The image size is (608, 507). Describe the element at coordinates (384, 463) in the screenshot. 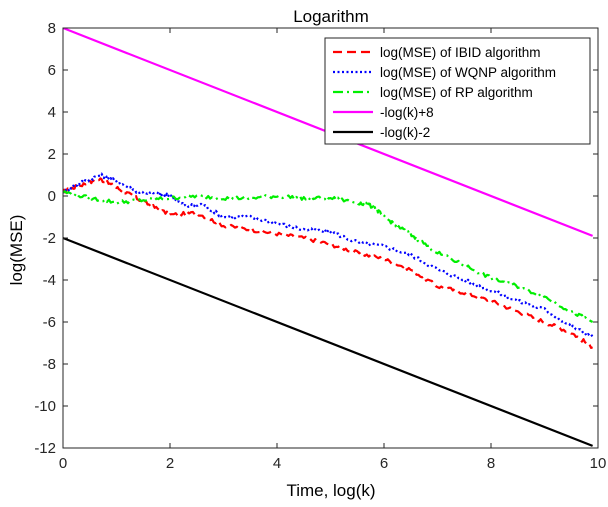

I see `x-tick-label-3: 6` at that location.